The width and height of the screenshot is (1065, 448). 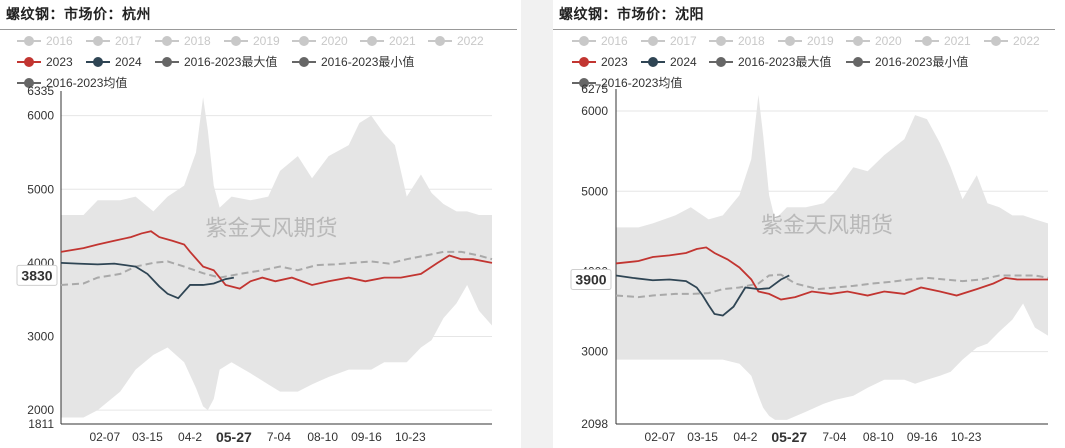 I want to click on y-pointer-label: 3900, so click(x=590, y=279).